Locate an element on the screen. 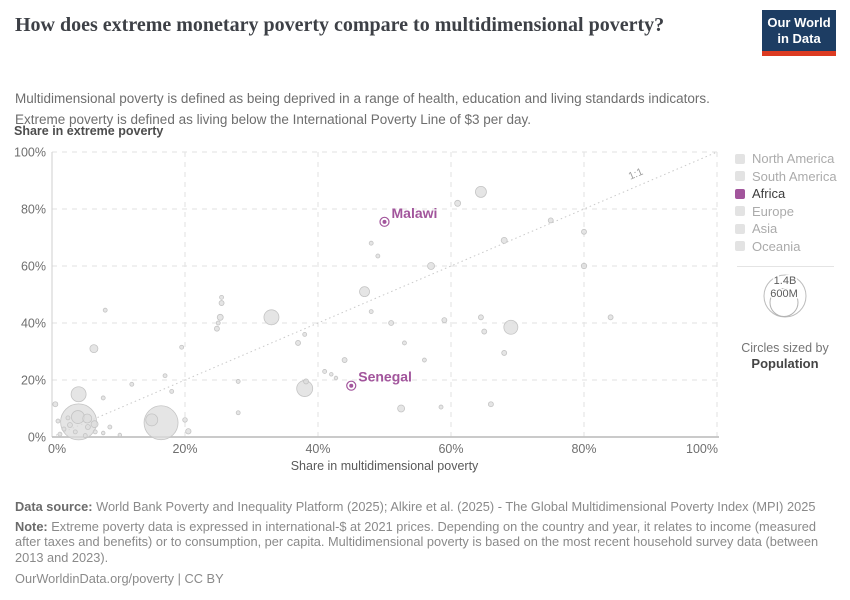 Image resolution: width=850 pixels, height=600 pixels. legend-item-africa: Africa is located at coordinates (790, 194).